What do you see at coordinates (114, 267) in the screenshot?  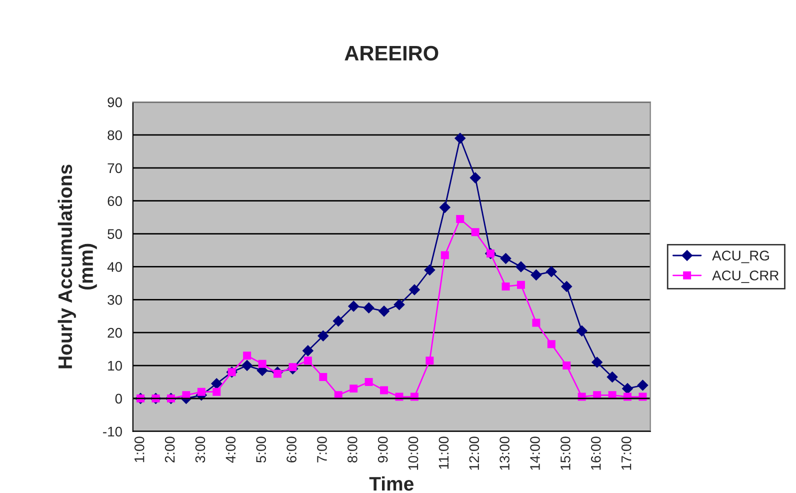 I see `y-tick-label: 40` at bounding box center [114, 267].